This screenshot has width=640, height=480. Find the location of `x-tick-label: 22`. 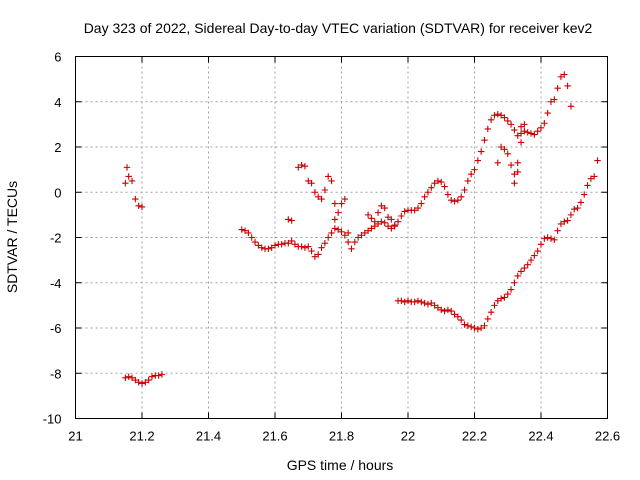

x-tick-label: 22 is located at coordinates (408, 436).